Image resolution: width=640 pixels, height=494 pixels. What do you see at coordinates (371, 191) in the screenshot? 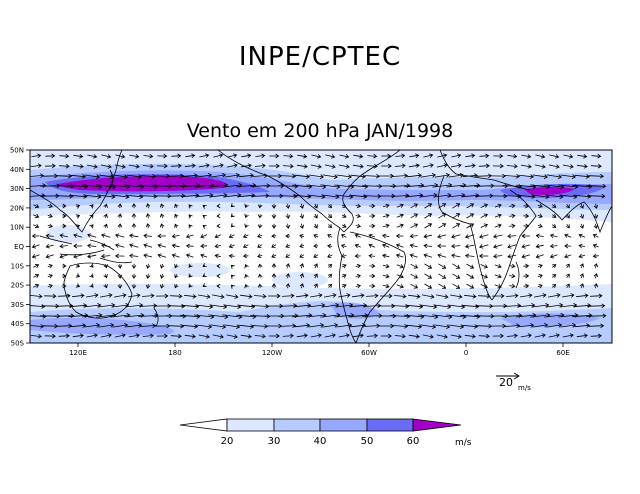
I see `coast-north-america-east` at bounding box center [371, 191].